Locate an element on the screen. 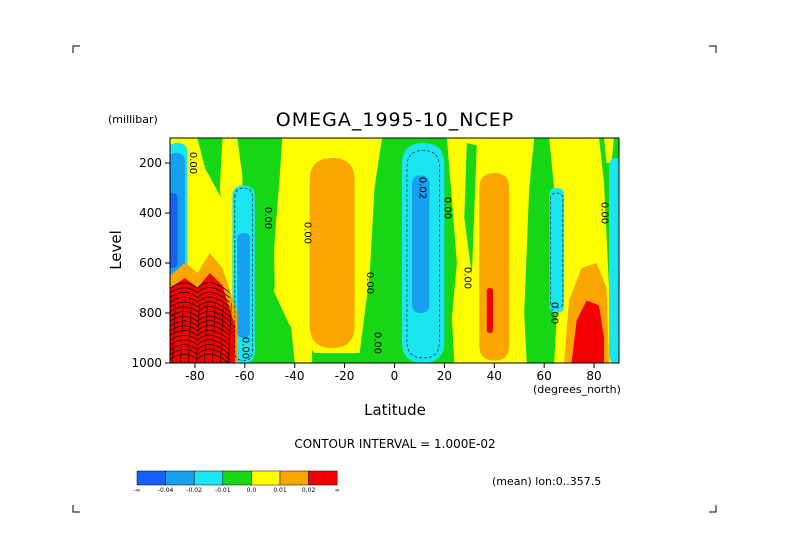 Image resolution: width=789 pixels, height=558 pixels. x-axis-units: (degrees_north) is located at coordinates (577, 389).